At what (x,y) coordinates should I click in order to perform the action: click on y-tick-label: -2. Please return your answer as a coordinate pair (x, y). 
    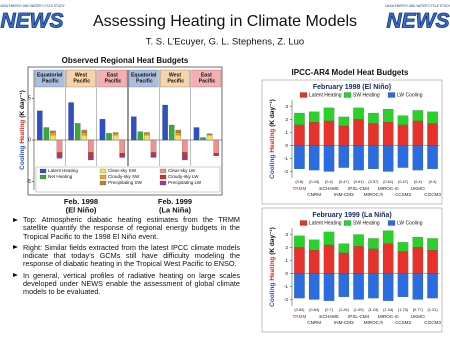
    Looking at the image, I should click on (286, 172).